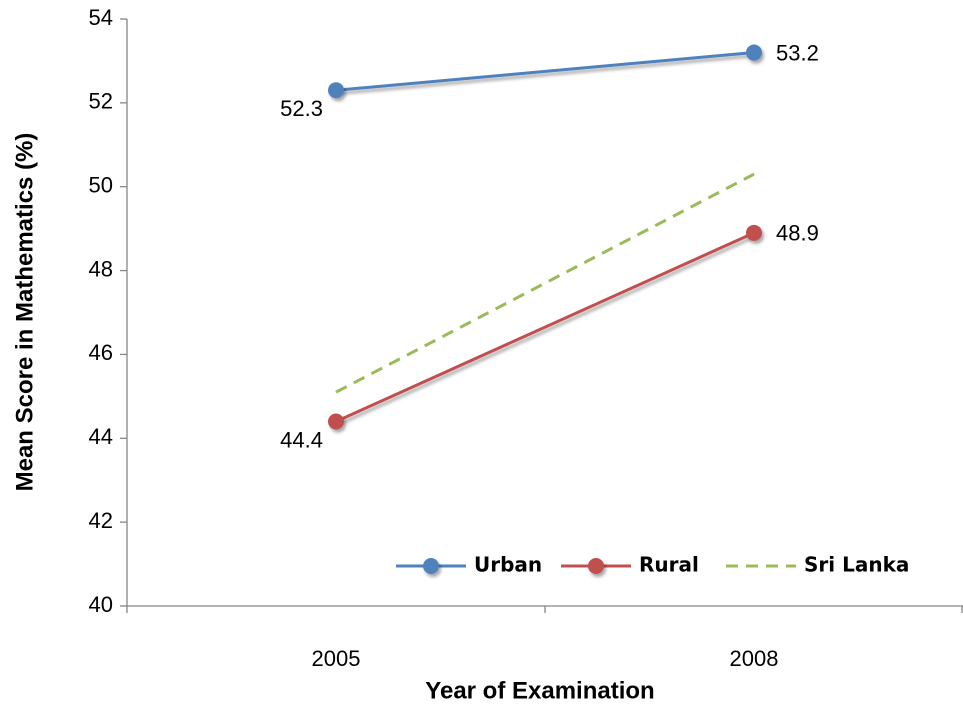  I want to click on legend-label: Urban, so click(508, 565).